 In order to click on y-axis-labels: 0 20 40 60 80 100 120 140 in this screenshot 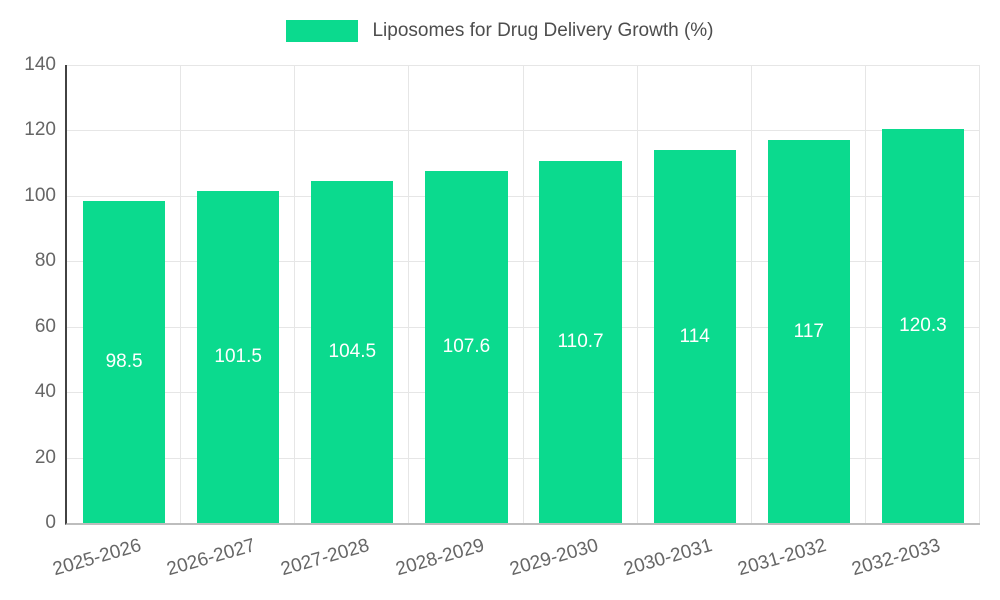, I will do `click(28, 293)`.